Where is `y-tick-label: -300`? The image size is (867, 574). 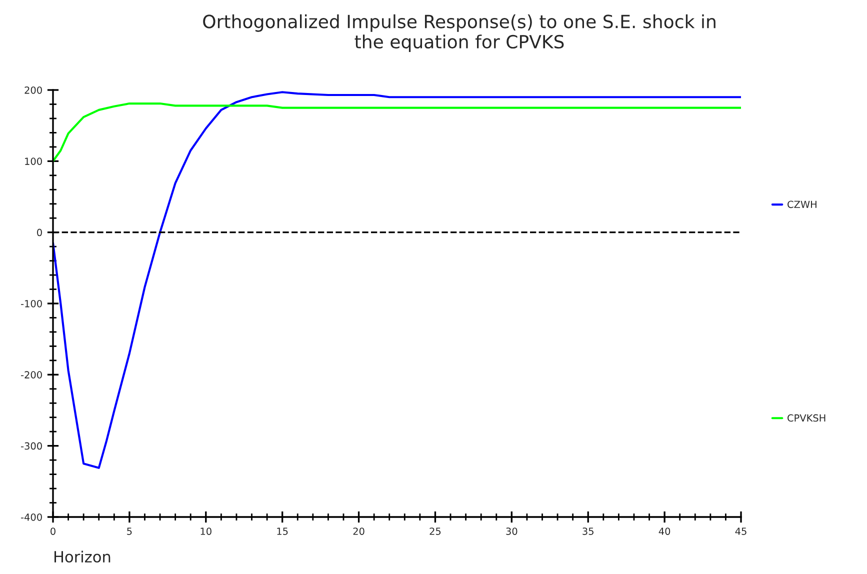 y-tick-label: -300 is located at coordinates (31, 446).